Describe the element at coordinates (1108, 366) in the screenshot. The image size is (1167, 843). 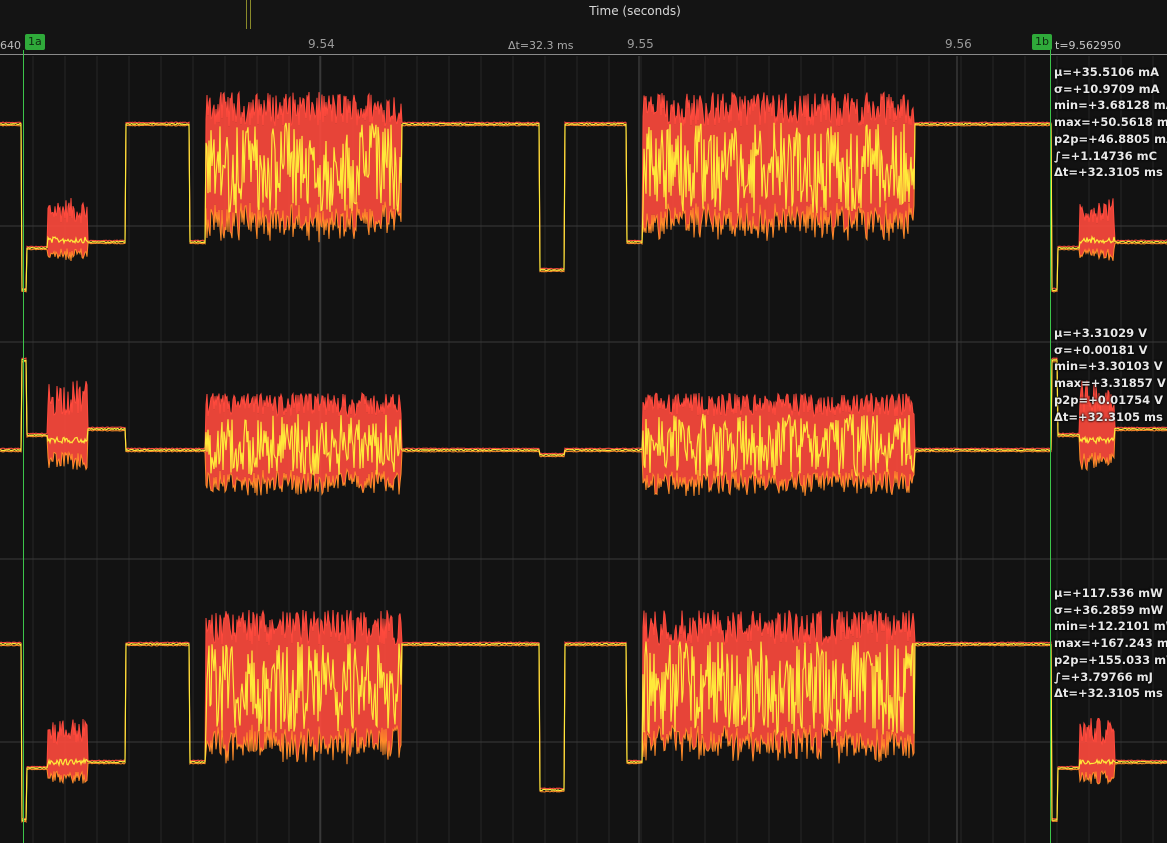
I see `stat-line: min=+3.30103 V` at that location.